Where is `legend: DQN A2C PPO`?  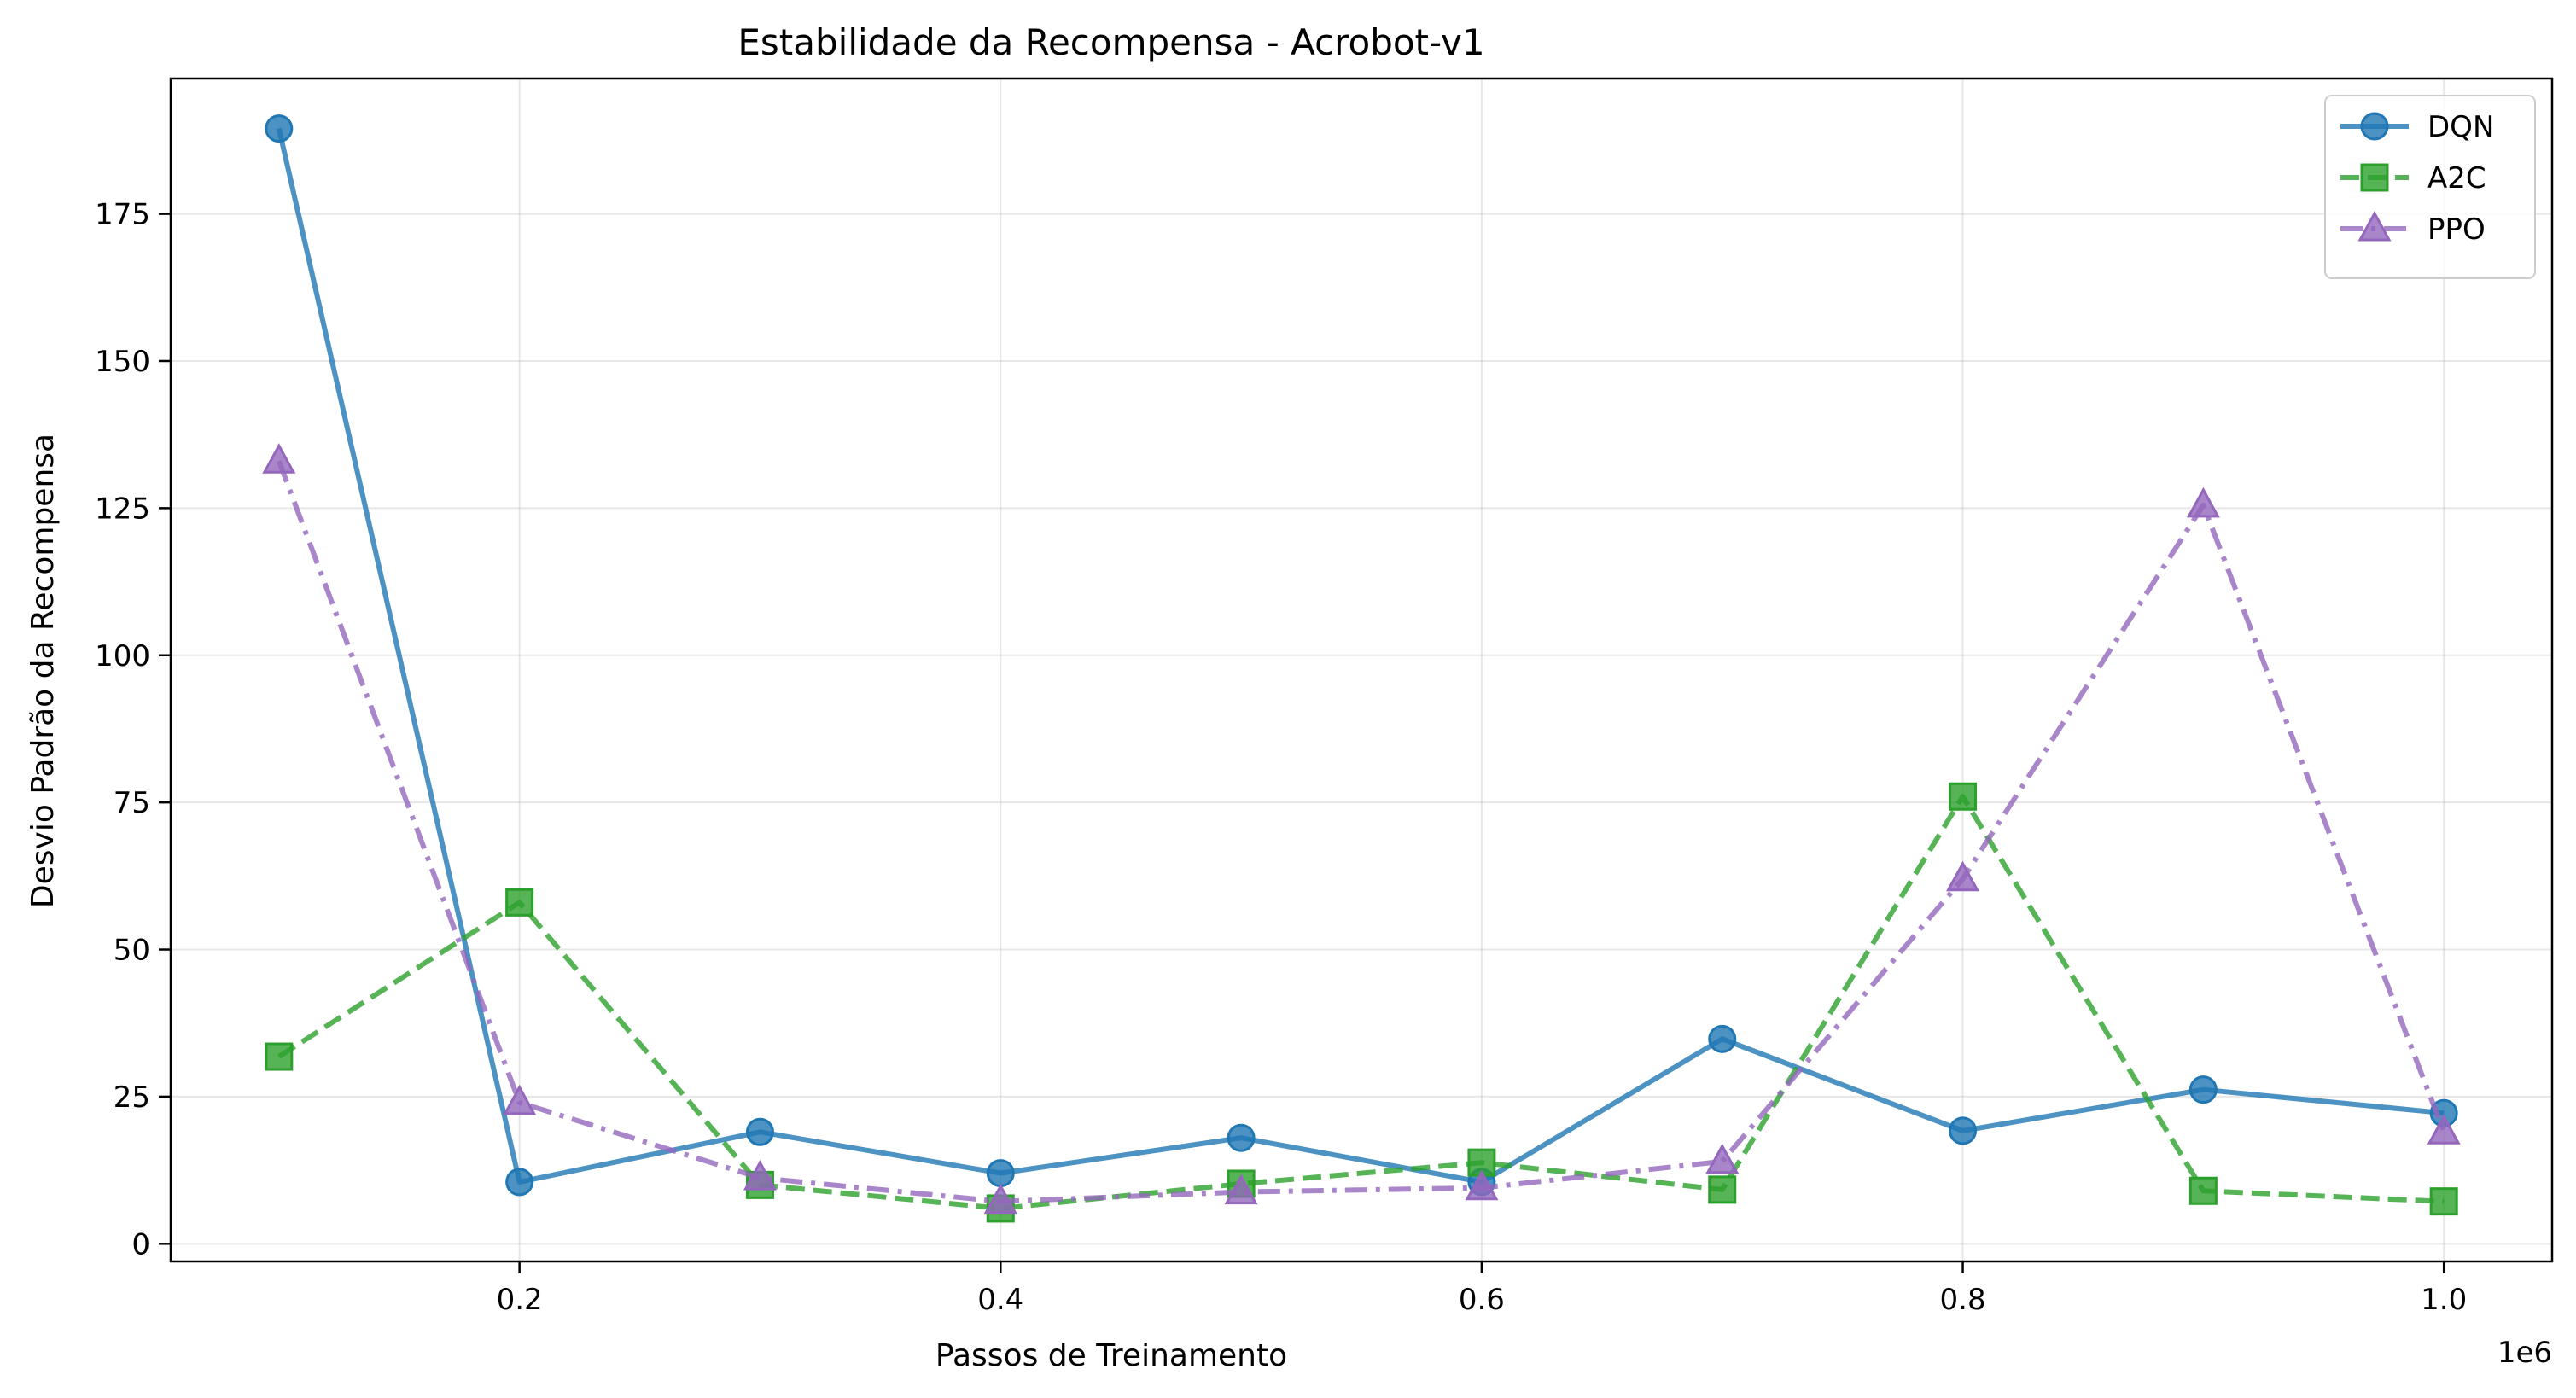
legend: DQN A2C PPO is located at coordinates (2430, 187).